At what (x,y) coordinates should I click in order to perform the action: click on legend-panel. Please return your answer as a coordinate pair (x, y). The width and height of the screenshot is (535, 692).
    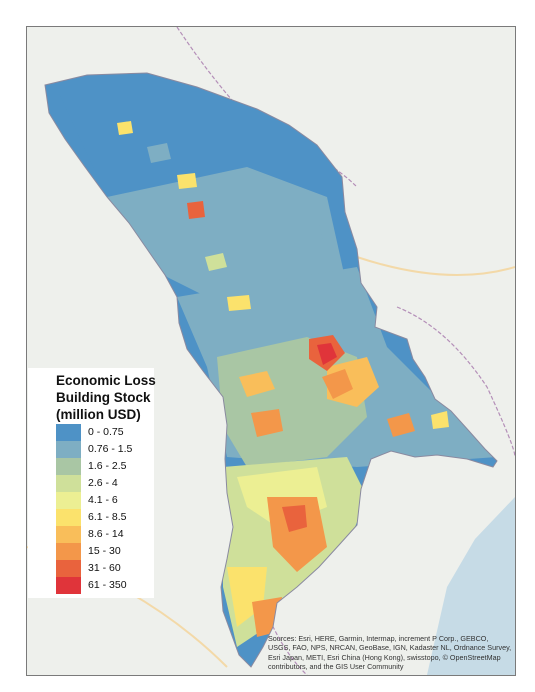
    Looking at the image, I should click on (91, 483).